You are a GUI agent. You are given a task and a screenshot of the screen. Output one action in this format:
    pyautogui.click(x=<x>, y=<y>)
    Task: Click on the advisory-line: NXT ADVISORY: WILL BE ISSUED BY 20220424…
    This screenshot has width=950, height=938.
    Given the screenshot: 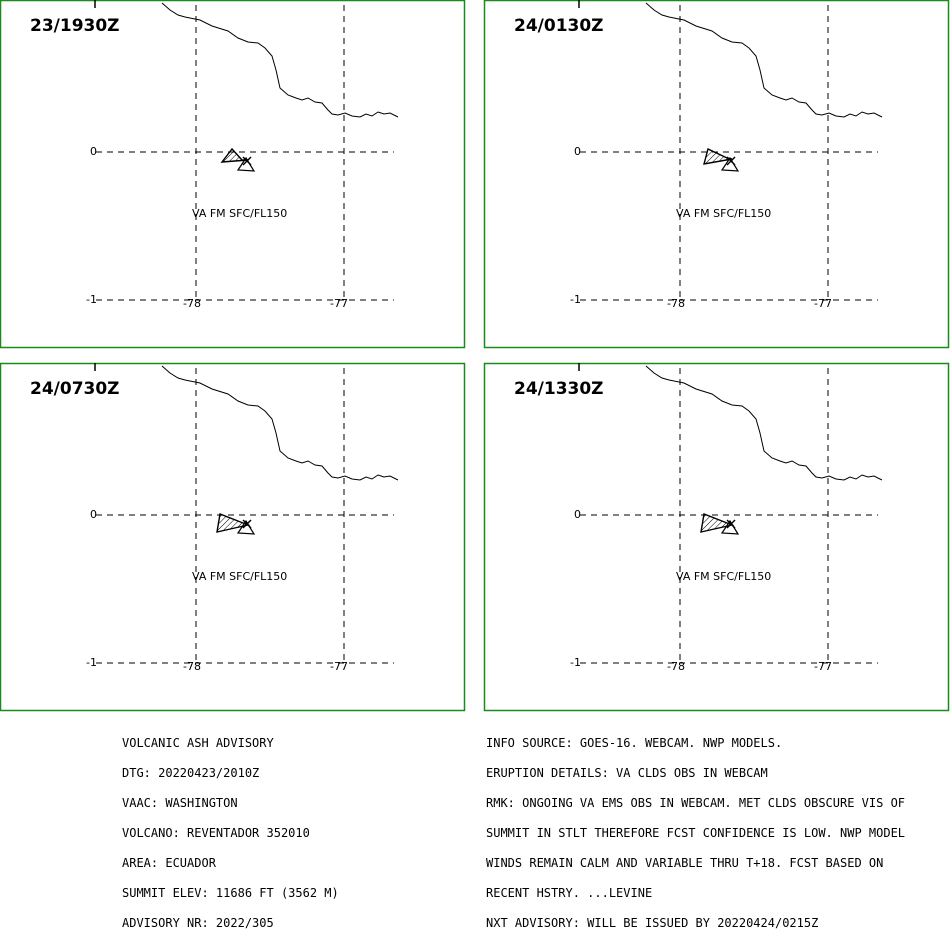 What is the action you would take?
    pyautogui.click(x=652, y=923)
    